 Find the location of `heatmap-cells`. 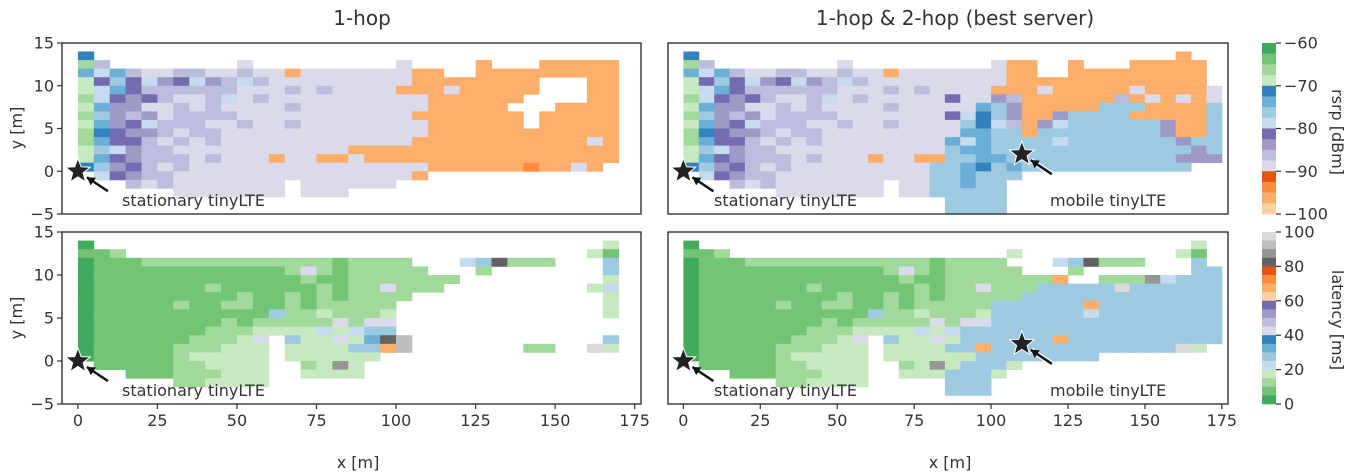

heatmap-cells is located at coordinates (348, 314).